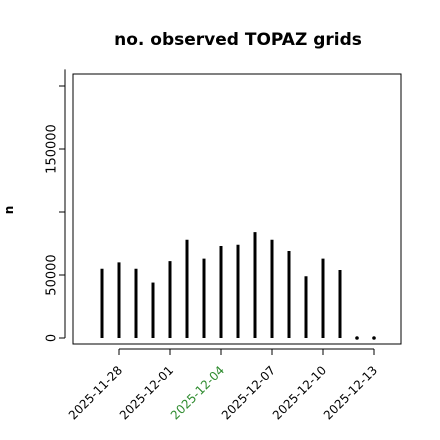  What do you see at coordinates (52, 149) in the screenshot?
I see `y-tick-label: 150000` at bounding box center [52, 149].